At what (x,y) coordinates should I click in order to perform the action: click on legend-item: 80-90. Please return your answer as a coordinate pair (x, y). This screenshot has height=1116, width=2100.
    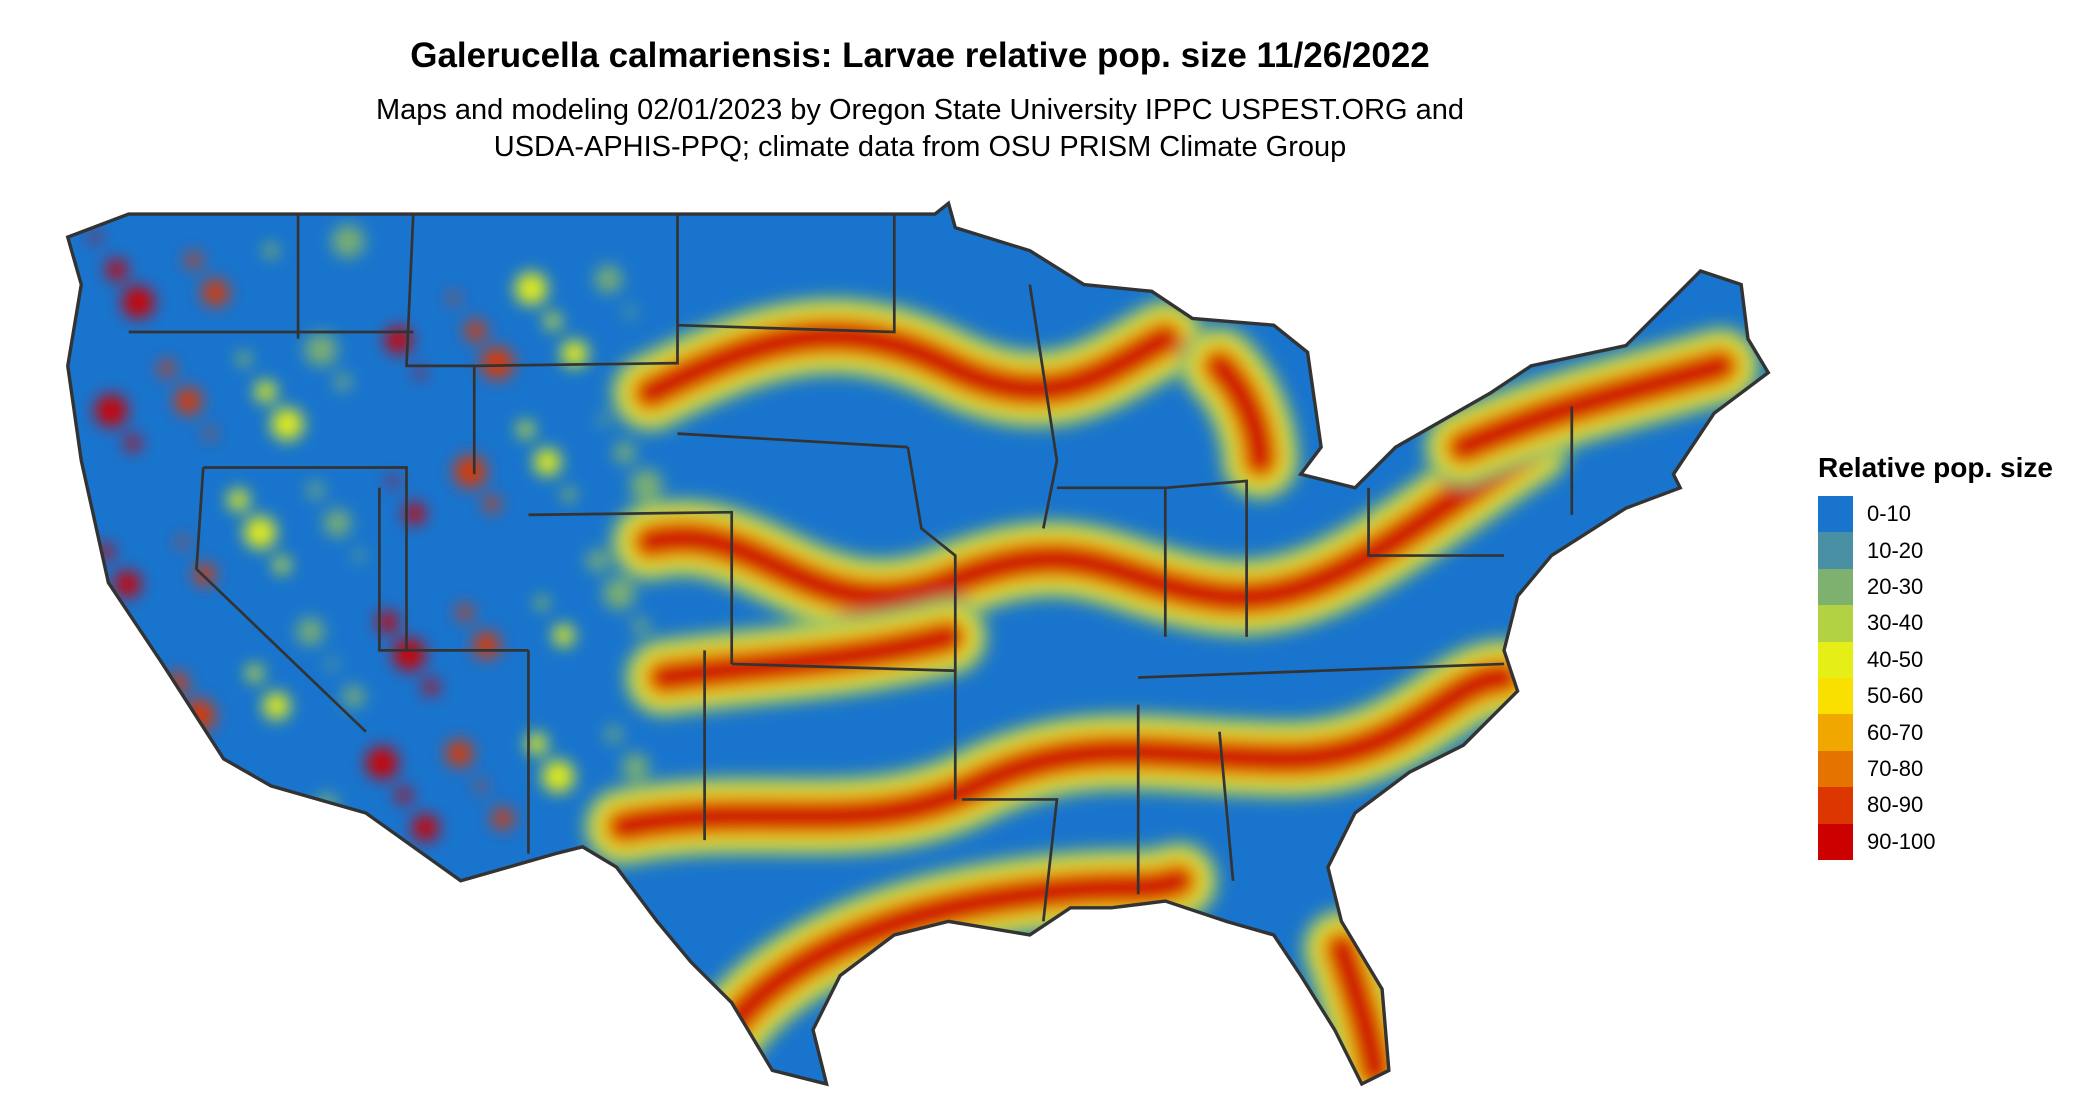
    Looking at the image, I should click on (1935, 805).